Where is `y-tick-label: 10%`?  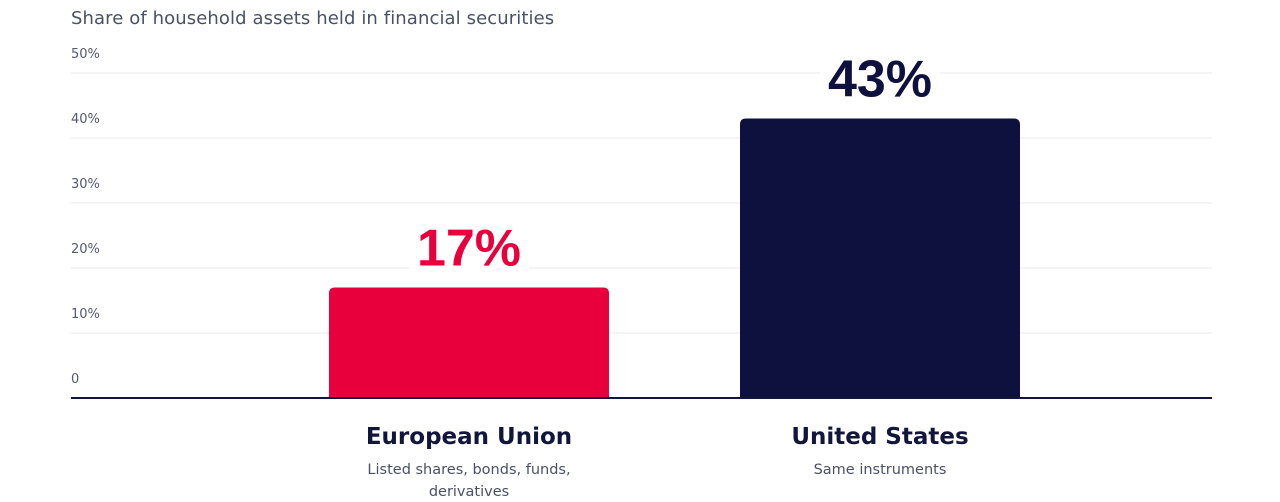
y-tick-label: 10% is located at coordinates (85, 314).